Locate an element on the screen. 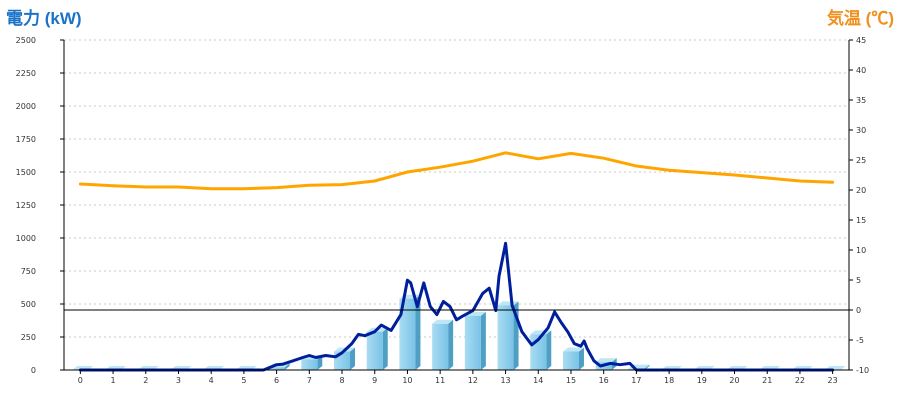  x-tick-label: 5 is located at coordinates (243, 380).